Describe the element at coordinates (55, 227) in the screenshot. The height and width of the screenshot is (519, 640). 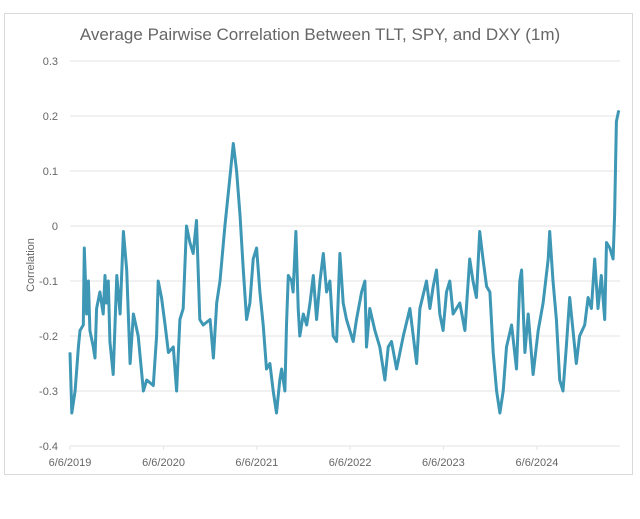
I see `y-tick-label: 0` at that location.